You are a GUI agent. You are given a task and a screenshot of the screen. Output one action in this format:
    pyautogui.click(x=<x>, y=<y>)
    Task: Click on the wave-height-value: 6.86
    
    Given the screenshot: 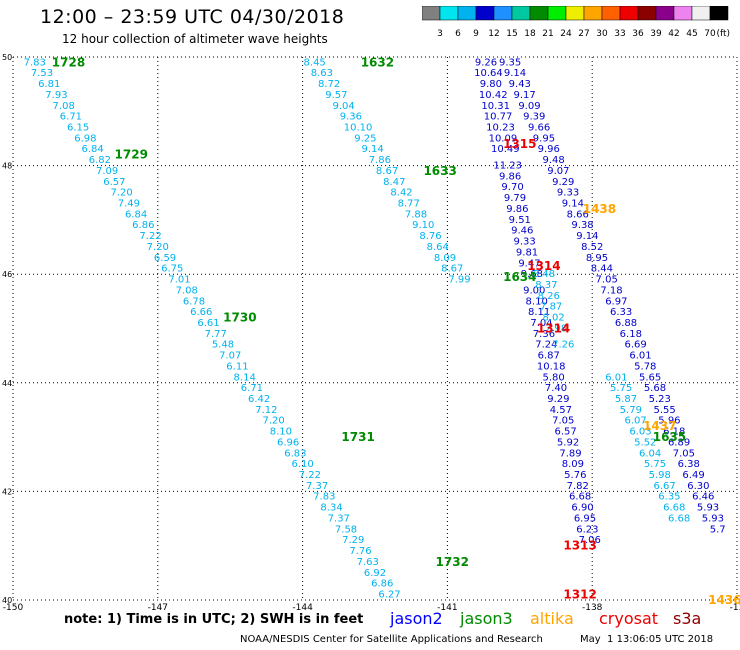 What is the action you would take?
    pyautogui.click(x=382, y=584)
    